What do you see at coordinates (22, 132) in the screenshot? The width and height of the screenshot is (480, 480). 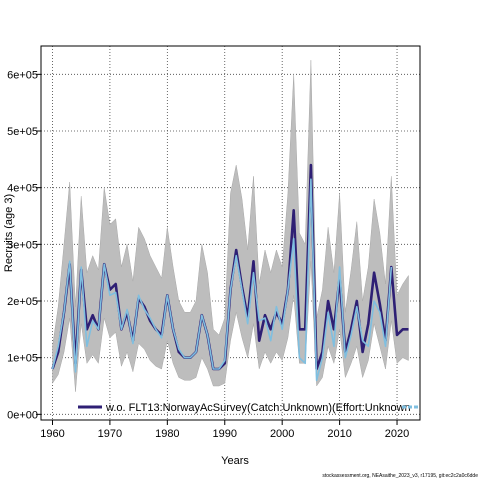 I see `y-tick-label: 5e+05` at bounding box center [22, 132].